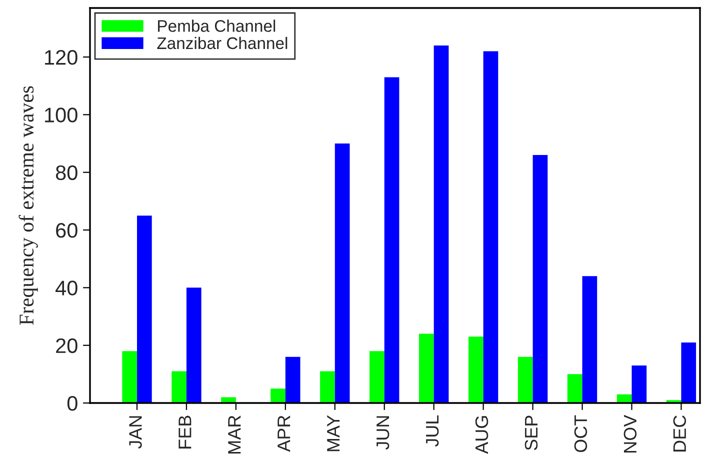  Describe the element at coordinates (28, 205) in the screenshot. I see `y-axis-title: Frequency of extreme waves` at that location.